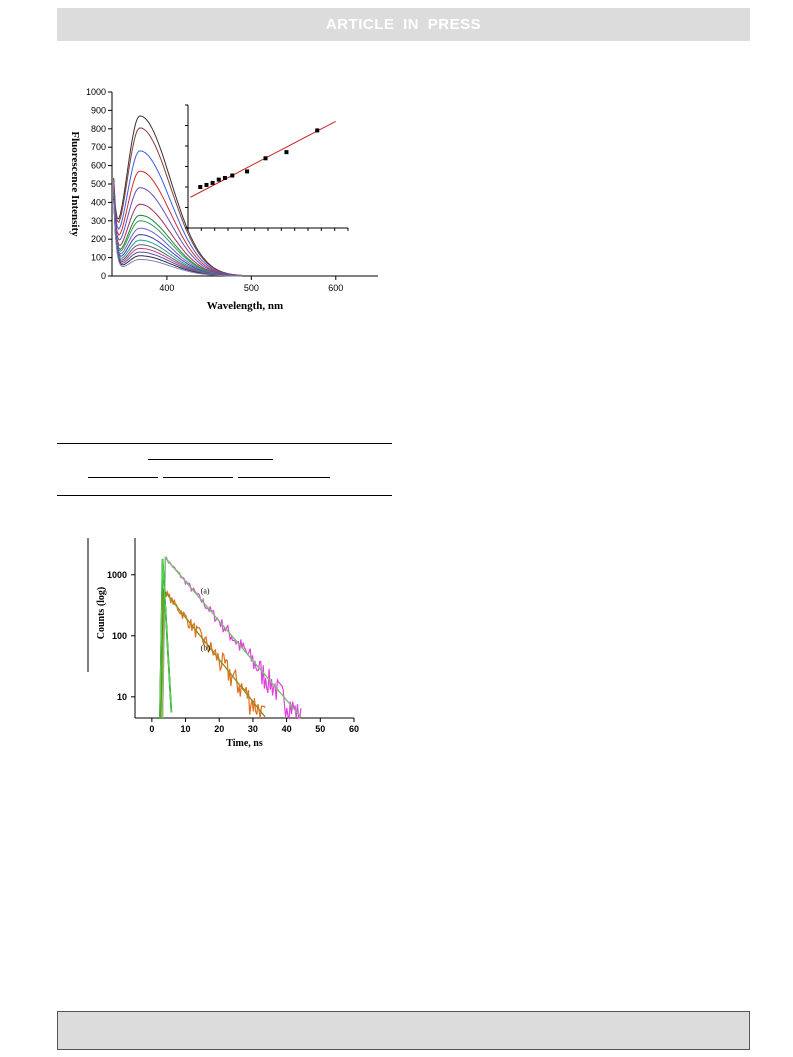 This screenshot has height=1057, width=793. I want to click on banner-text: ARTICLE IN PRESS, so click(403, 24).